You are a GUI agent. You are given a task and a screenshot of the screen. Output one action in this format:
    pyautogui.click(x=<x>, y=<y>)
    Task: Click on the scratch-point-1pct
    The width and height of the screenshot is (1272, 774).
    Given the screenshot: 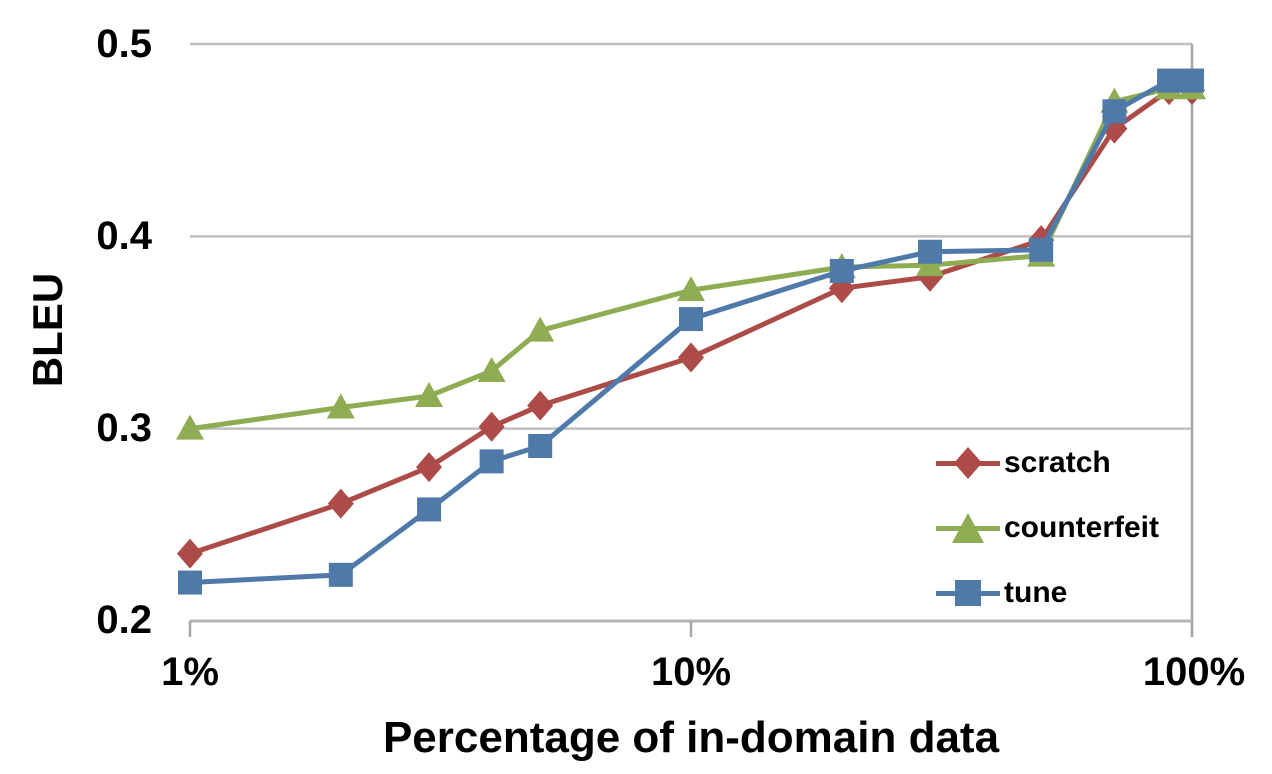 What is the action you would take?
    pyautogui.click(x=190, y=553)
    